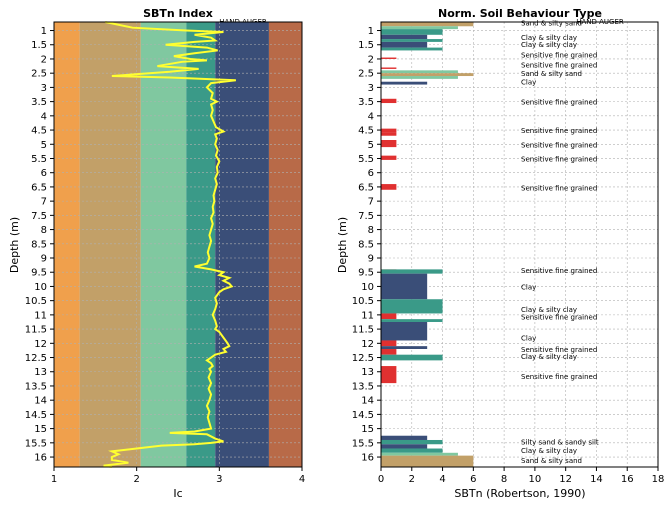  What do you see at coordinates (367, 344) in the screenshot?
I see `sbt-y-tick-label: 12` at bounding box center [367, 344].